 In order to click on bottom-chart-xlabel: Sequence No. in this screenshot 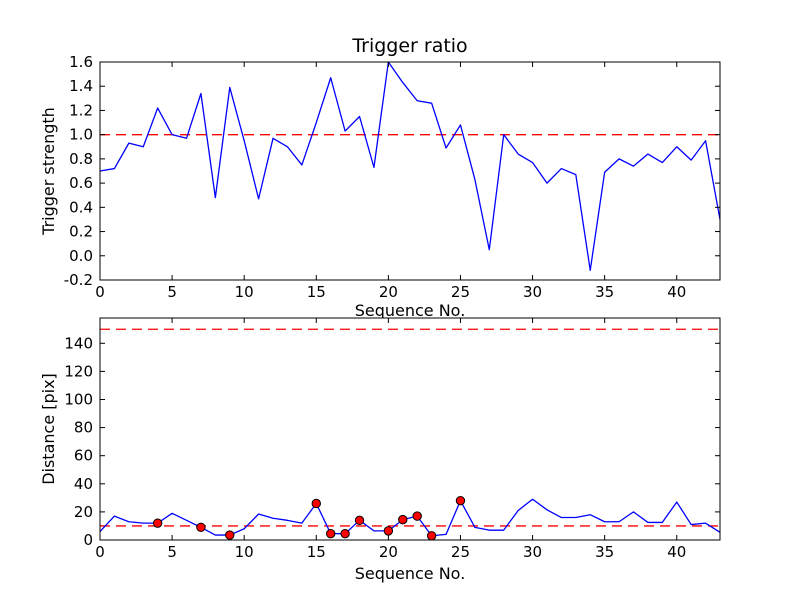, I will do `click(410, 573)`.